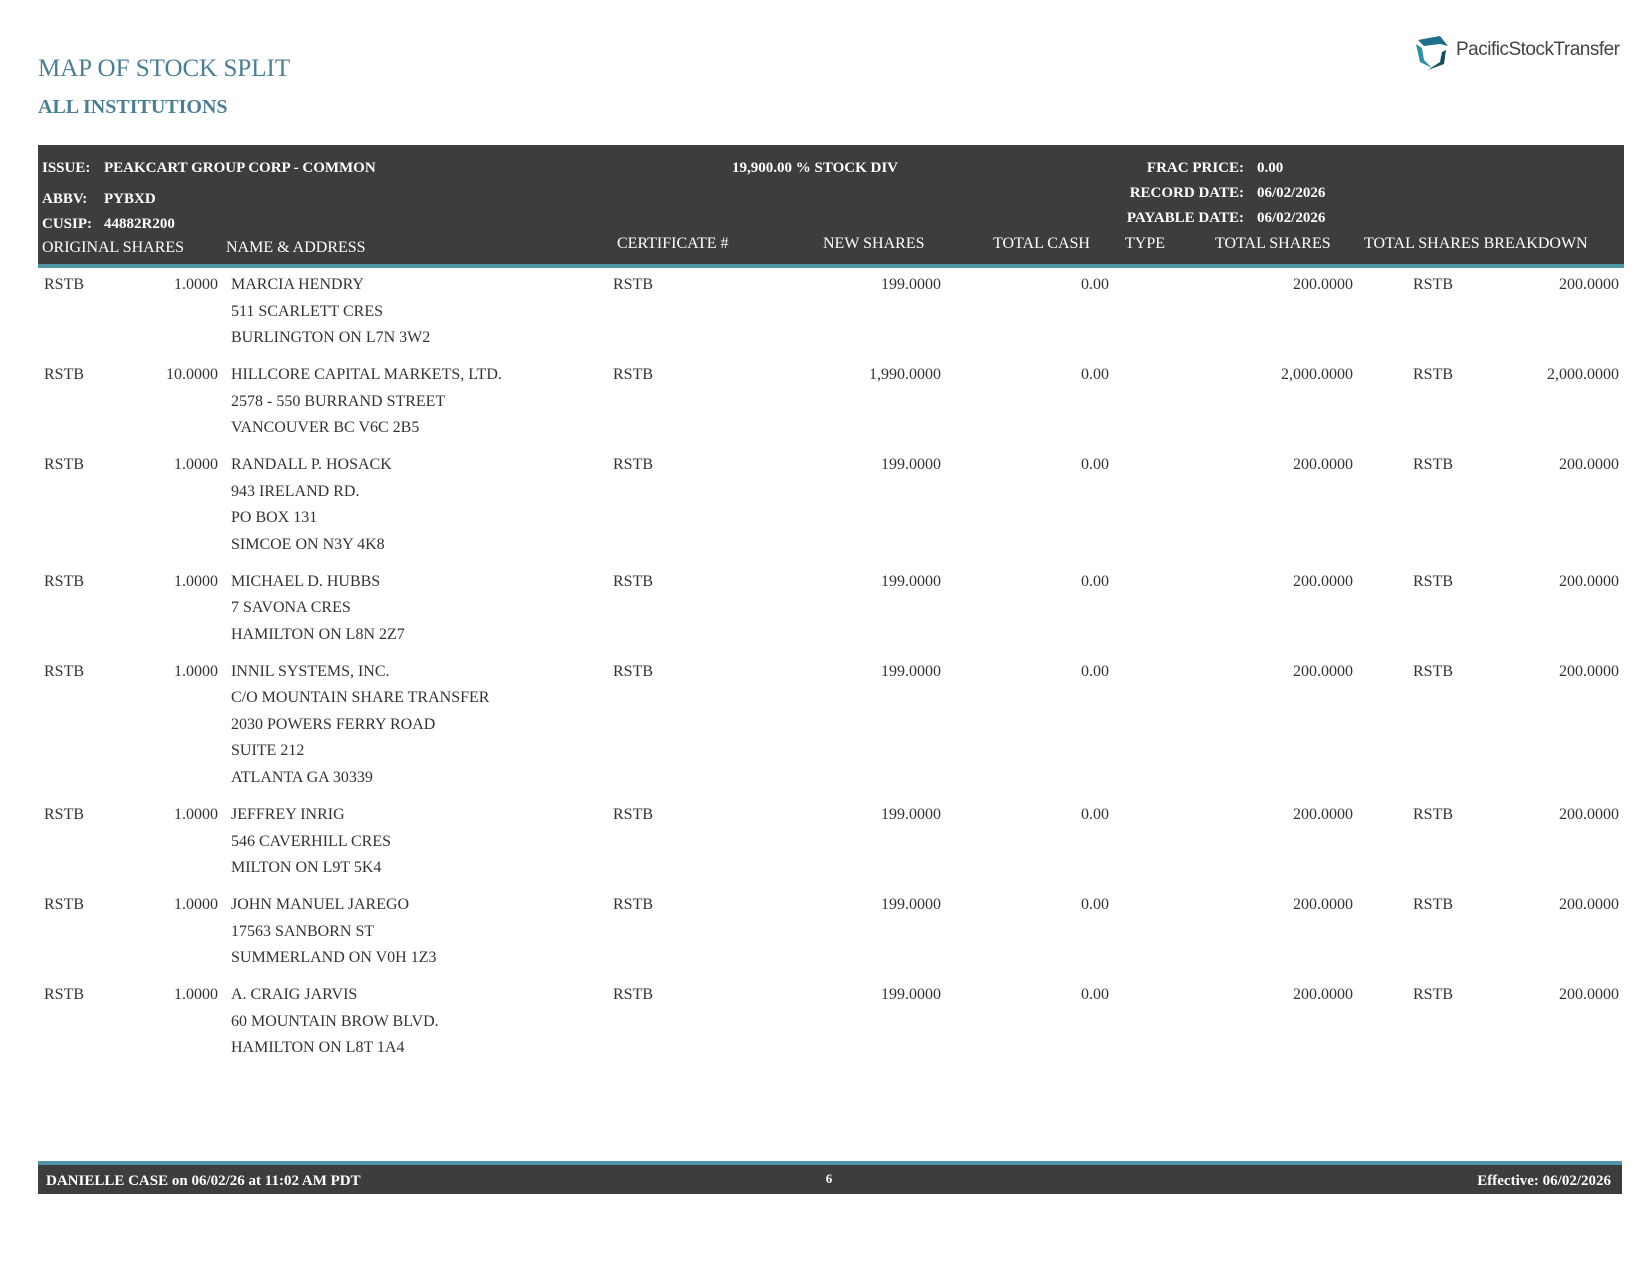 The image size is (1650, 1275). Describe the element at coordinates (311, 465) in the screenshot. I see `name-address-line: RANDALL P. HOSACK` at that location.